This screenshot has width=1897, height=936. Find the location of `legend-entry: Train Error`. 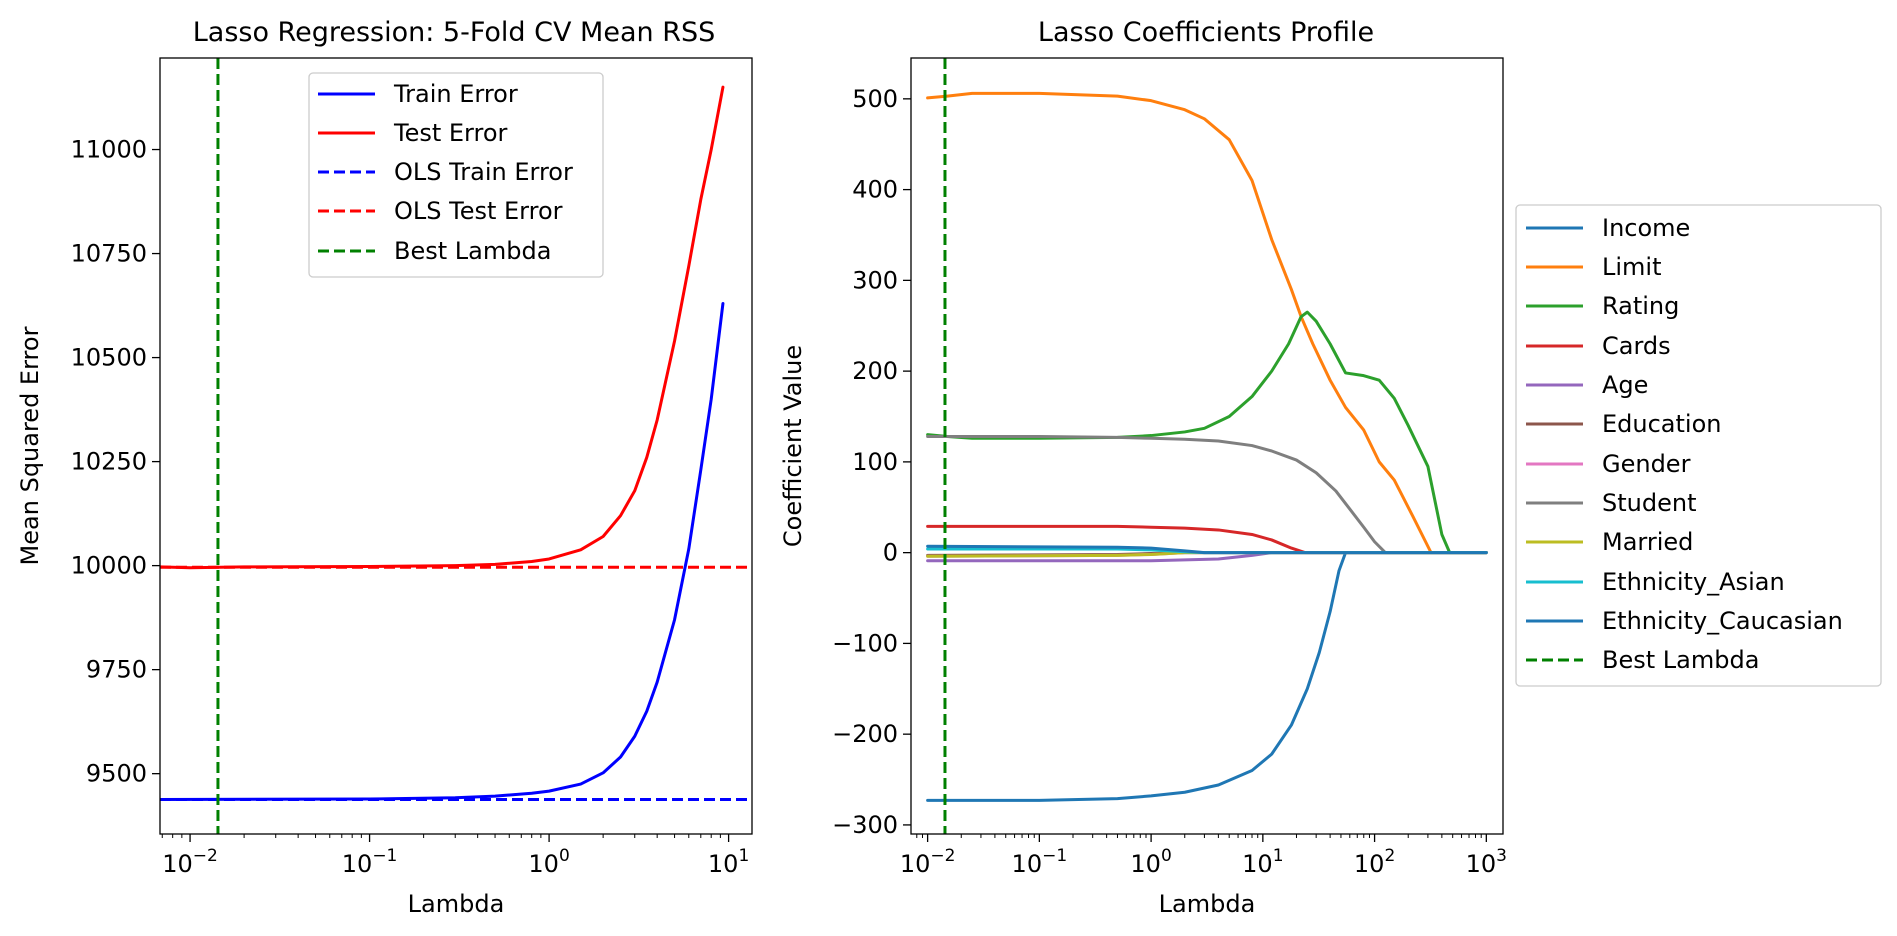

legend-entry: Train Error is located at coordinates (418, 94).